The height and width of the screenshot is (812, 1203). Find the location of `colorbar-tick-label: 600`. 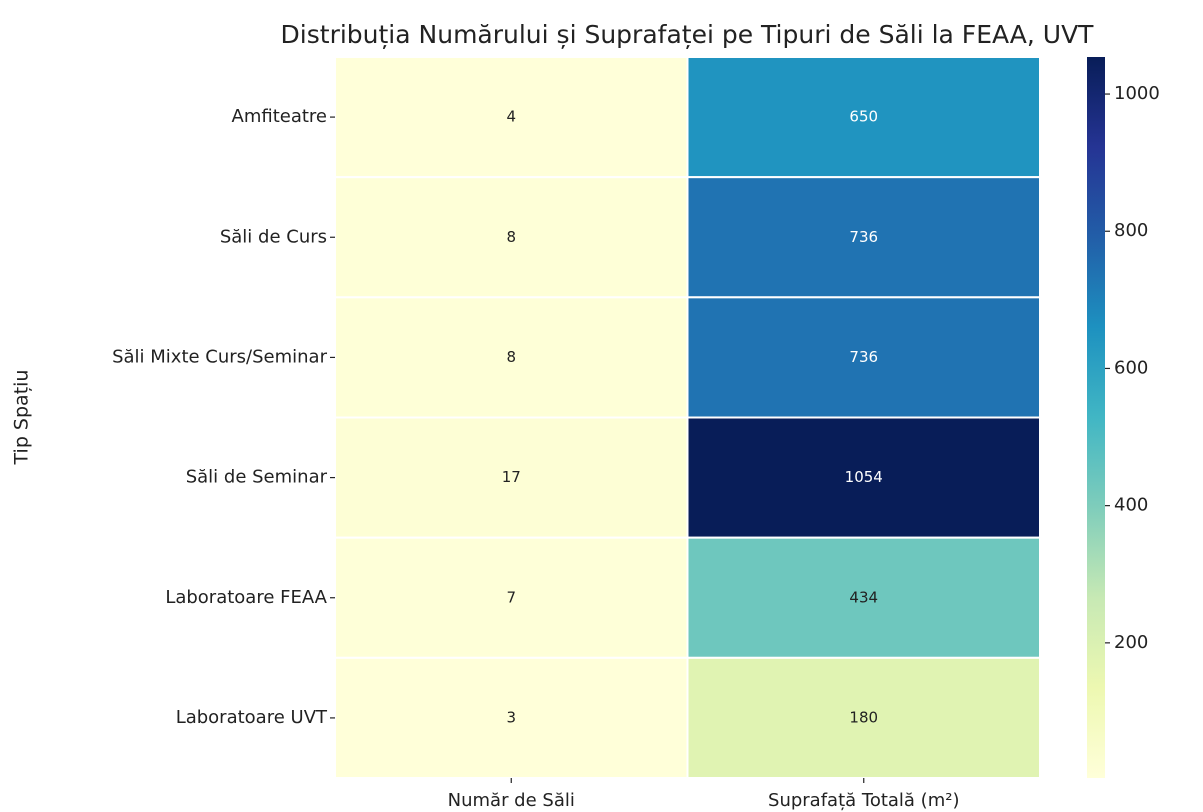

colorbar-tick-label: 600 is located at coordinates (1131, 367).